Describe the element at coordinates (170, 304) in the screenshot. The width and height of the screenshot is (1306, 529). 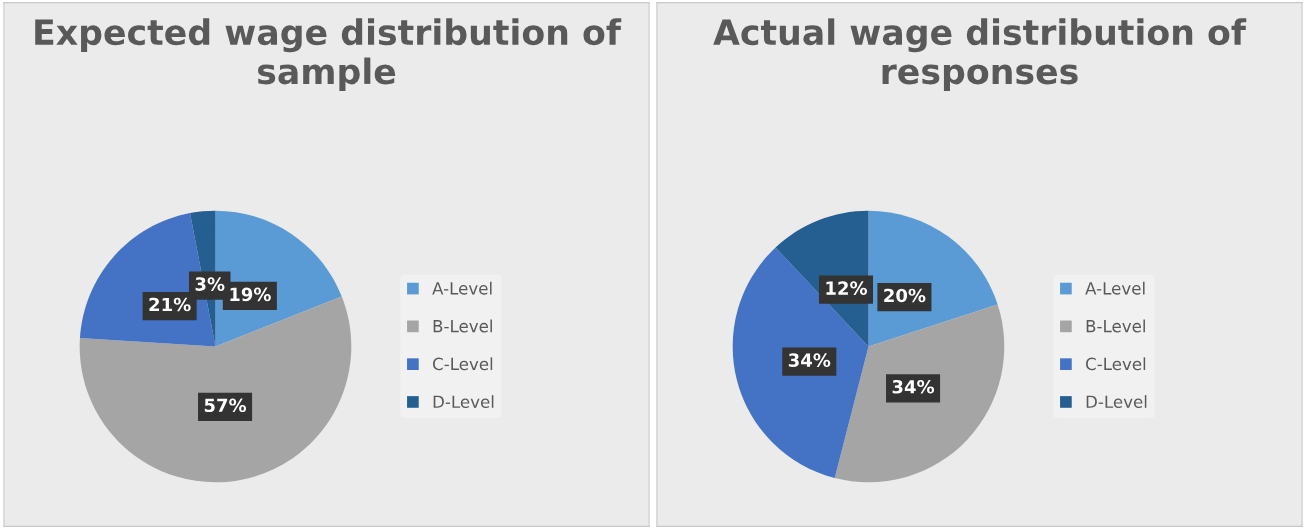
I see `data-label: 21%` at that location.